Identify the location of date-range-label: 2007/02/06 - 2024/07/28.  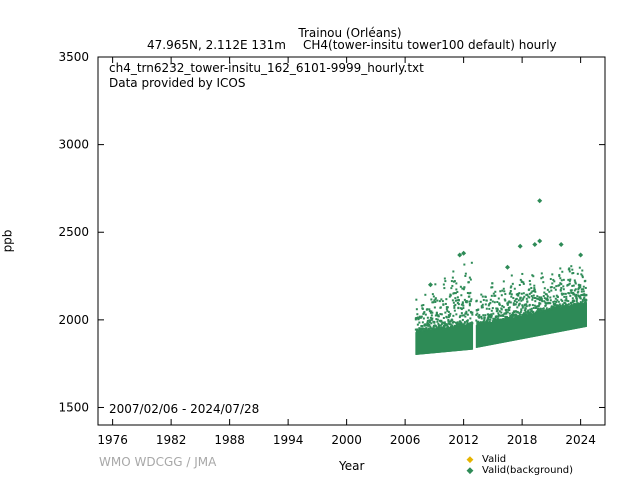
(184, 409).